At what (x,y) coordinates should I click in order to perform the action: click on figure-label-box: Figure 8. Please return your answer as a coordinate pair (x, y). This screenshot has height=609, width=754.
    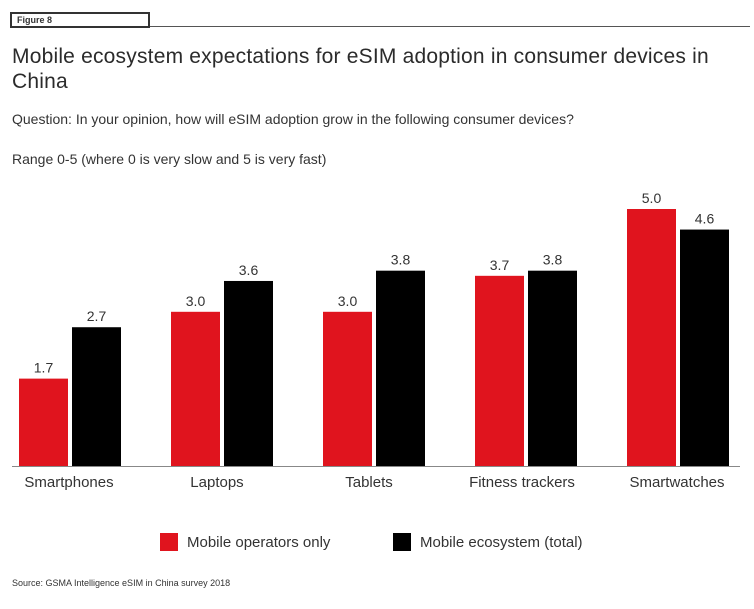
    Looking at the image, I should click on (80, 20).